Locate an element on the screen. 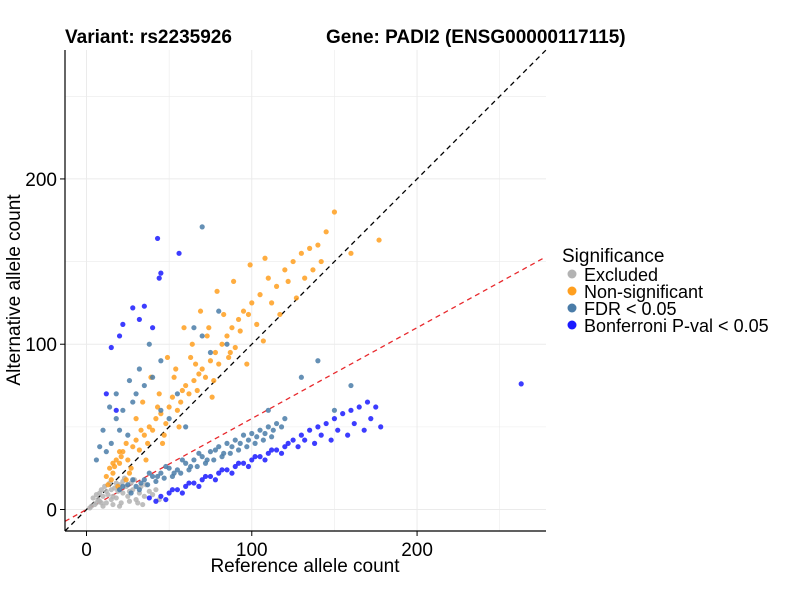 The image size is (800, 600). legend-item-non-significant: Non-significant is located at coordinates (635, 292).